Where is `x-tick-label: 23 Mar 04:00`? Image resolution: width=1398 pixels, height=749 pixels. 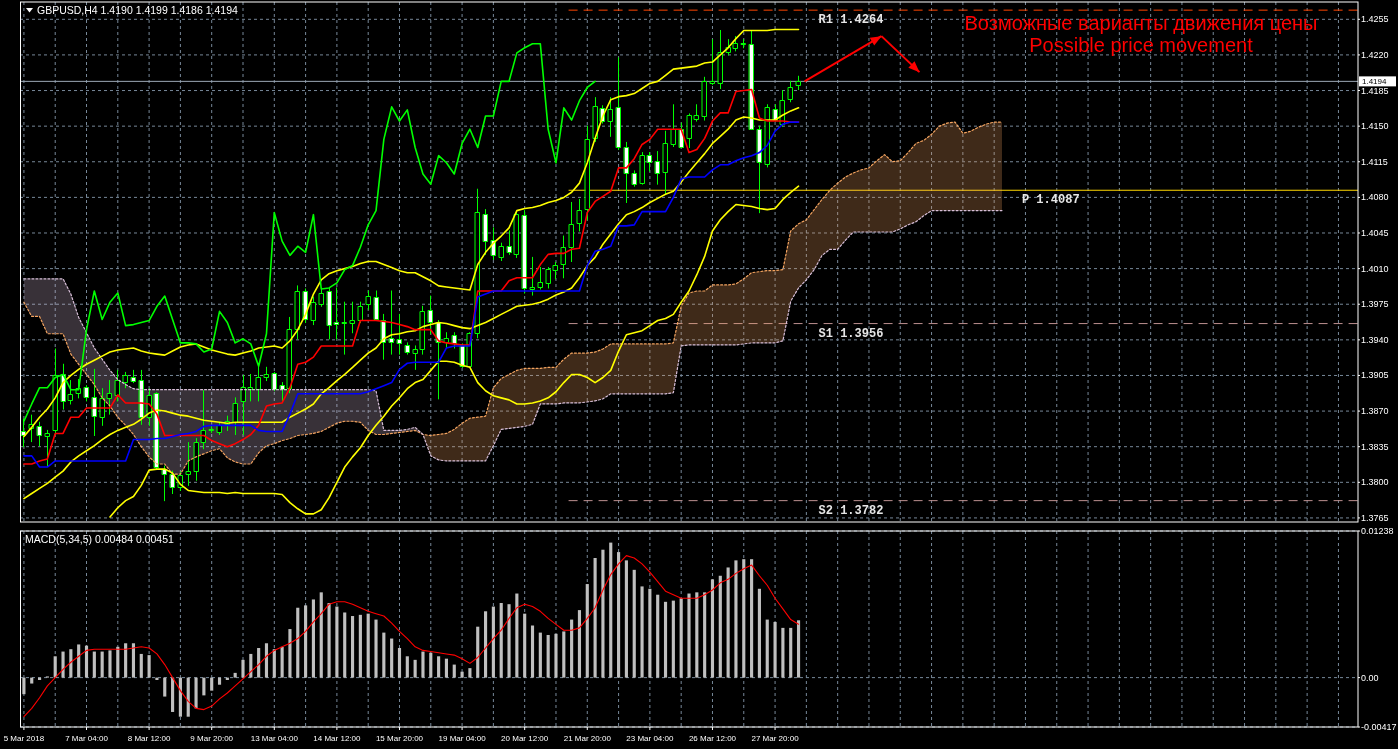
x-tick-label: 23 Mar 04:00 is located at coordinates (650, 738).